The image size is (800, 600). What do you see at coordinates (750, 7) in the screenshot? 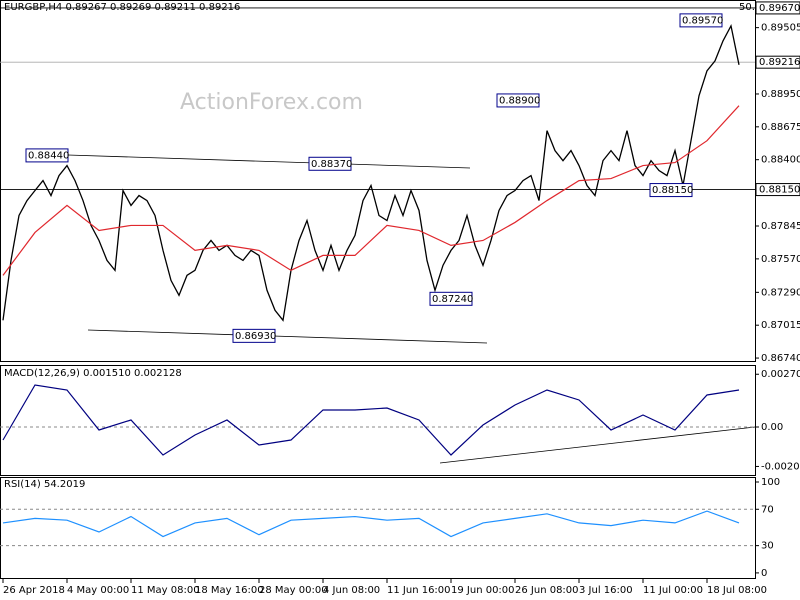
I see `fib-label: 50.0` at bounding box center [750, 7].